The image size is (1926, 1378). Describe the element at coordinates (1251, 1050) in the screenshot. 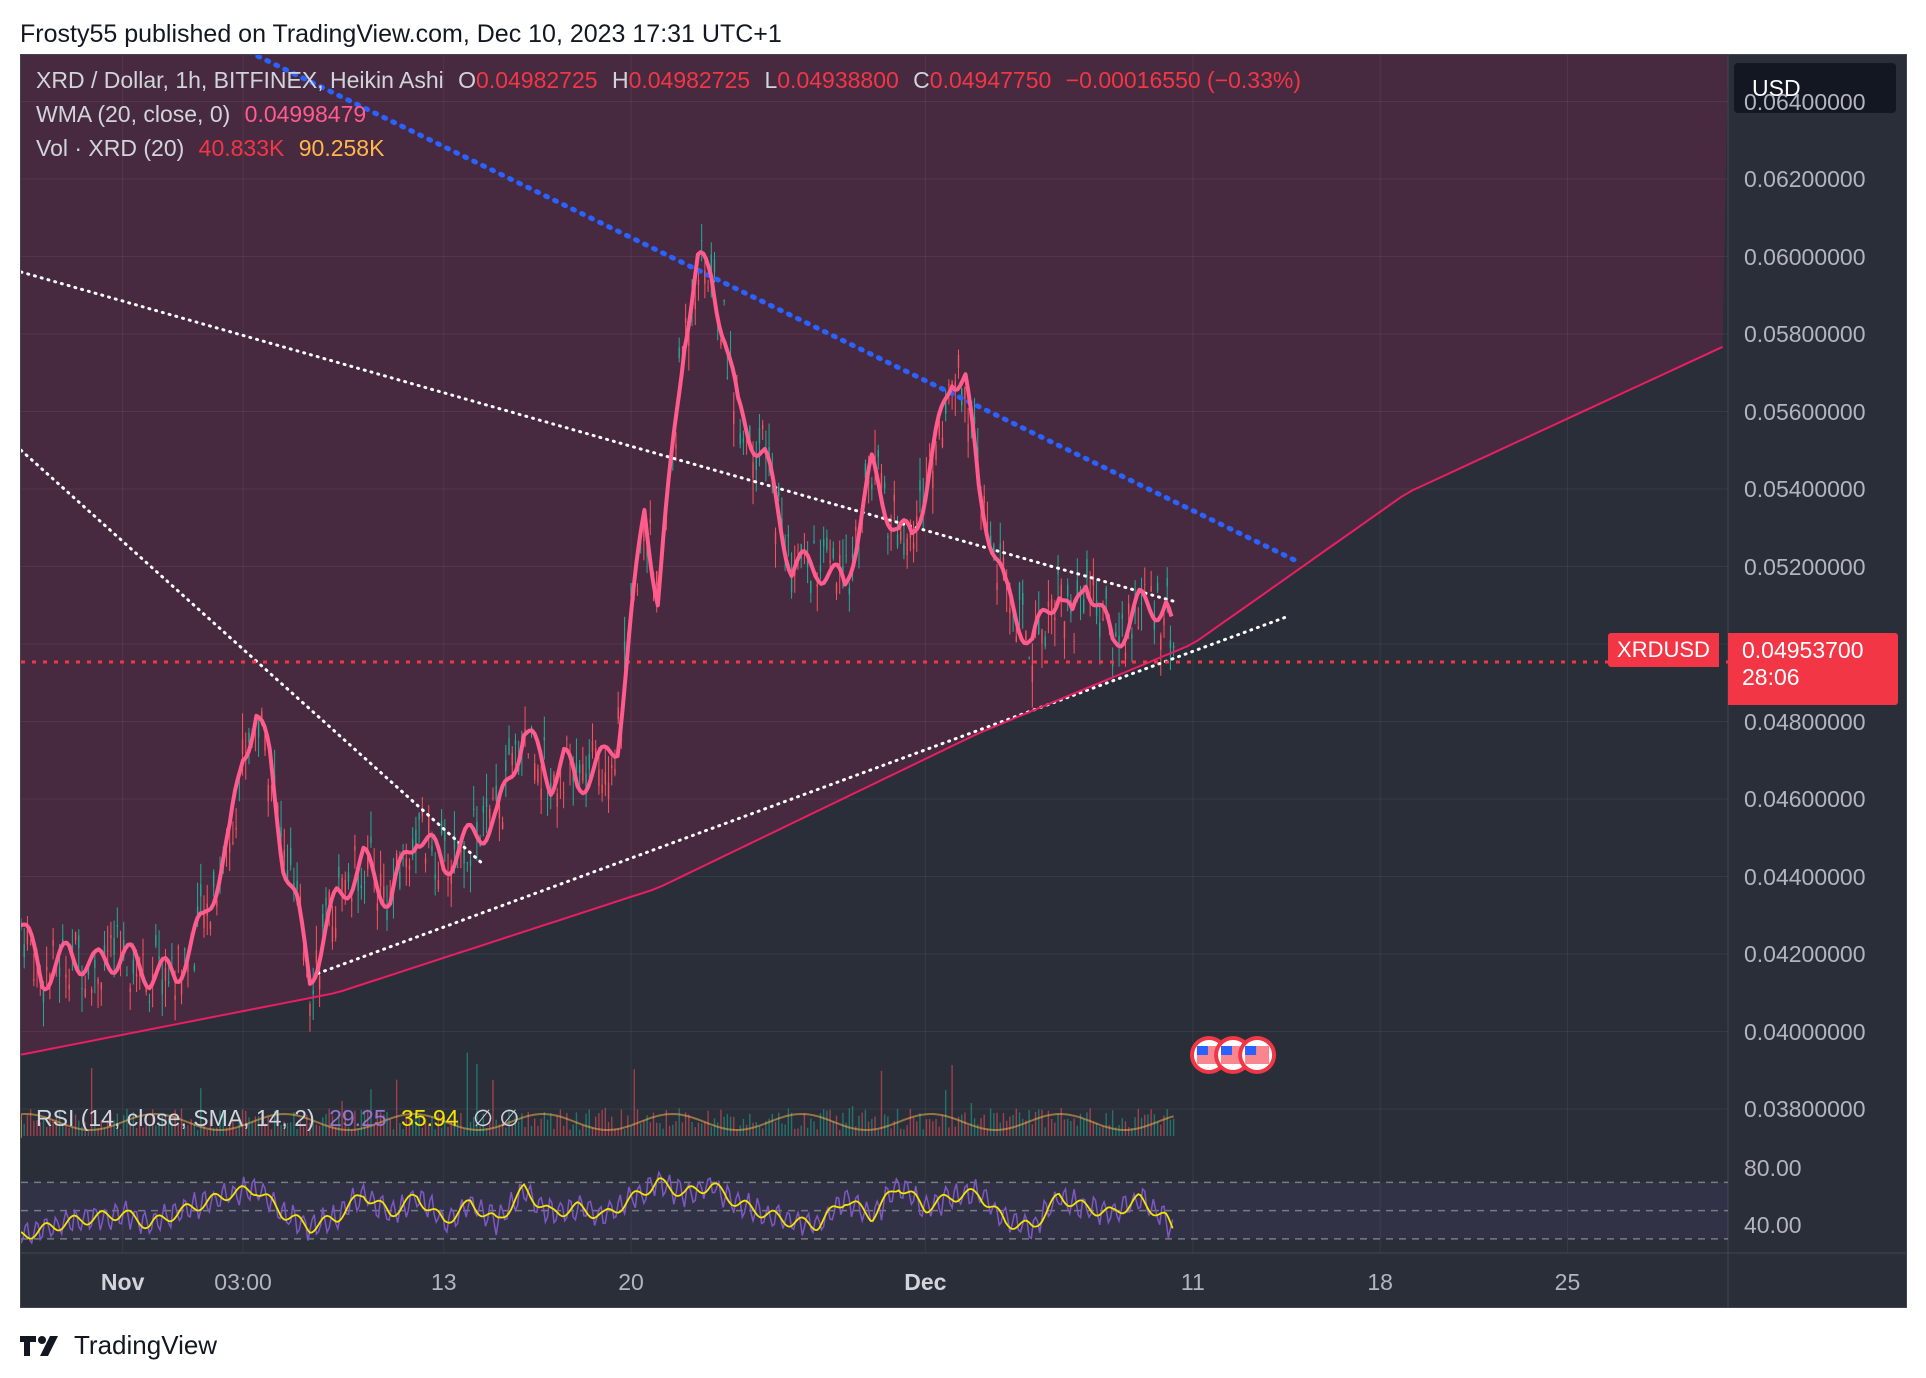

I see `us-flag-canton` at that location.